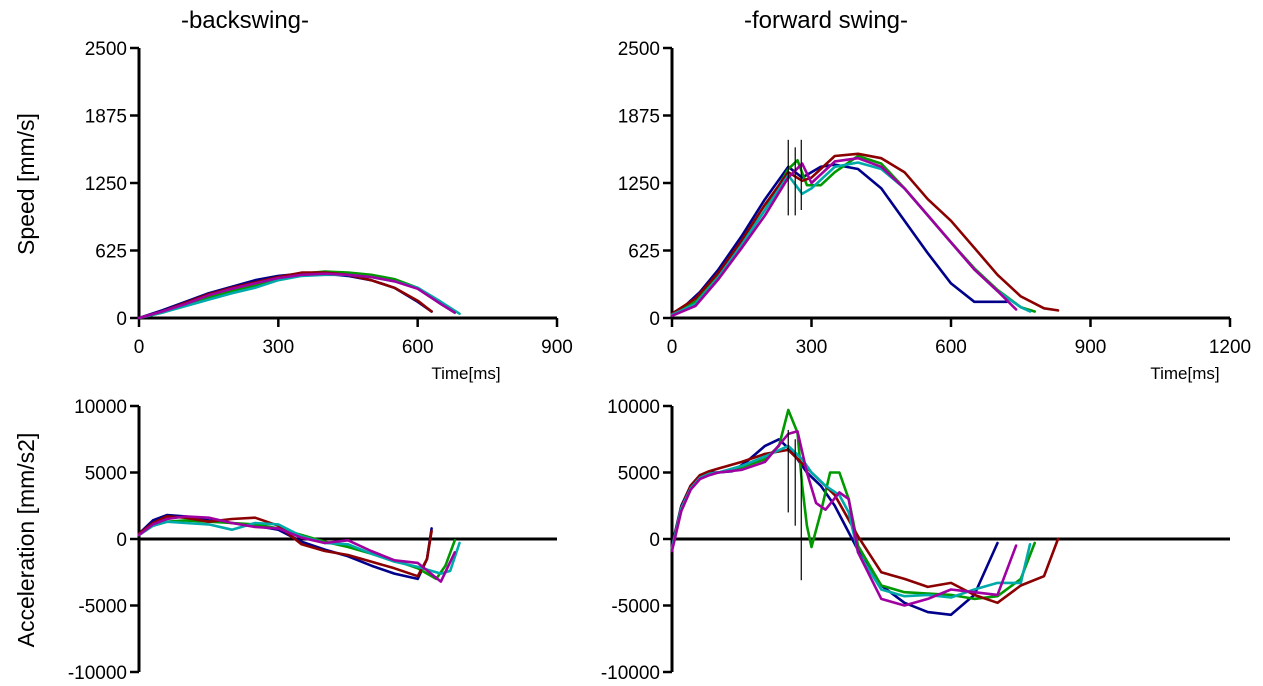  I want to click on backswing-column-title: -backswing-, so click(245, 20).